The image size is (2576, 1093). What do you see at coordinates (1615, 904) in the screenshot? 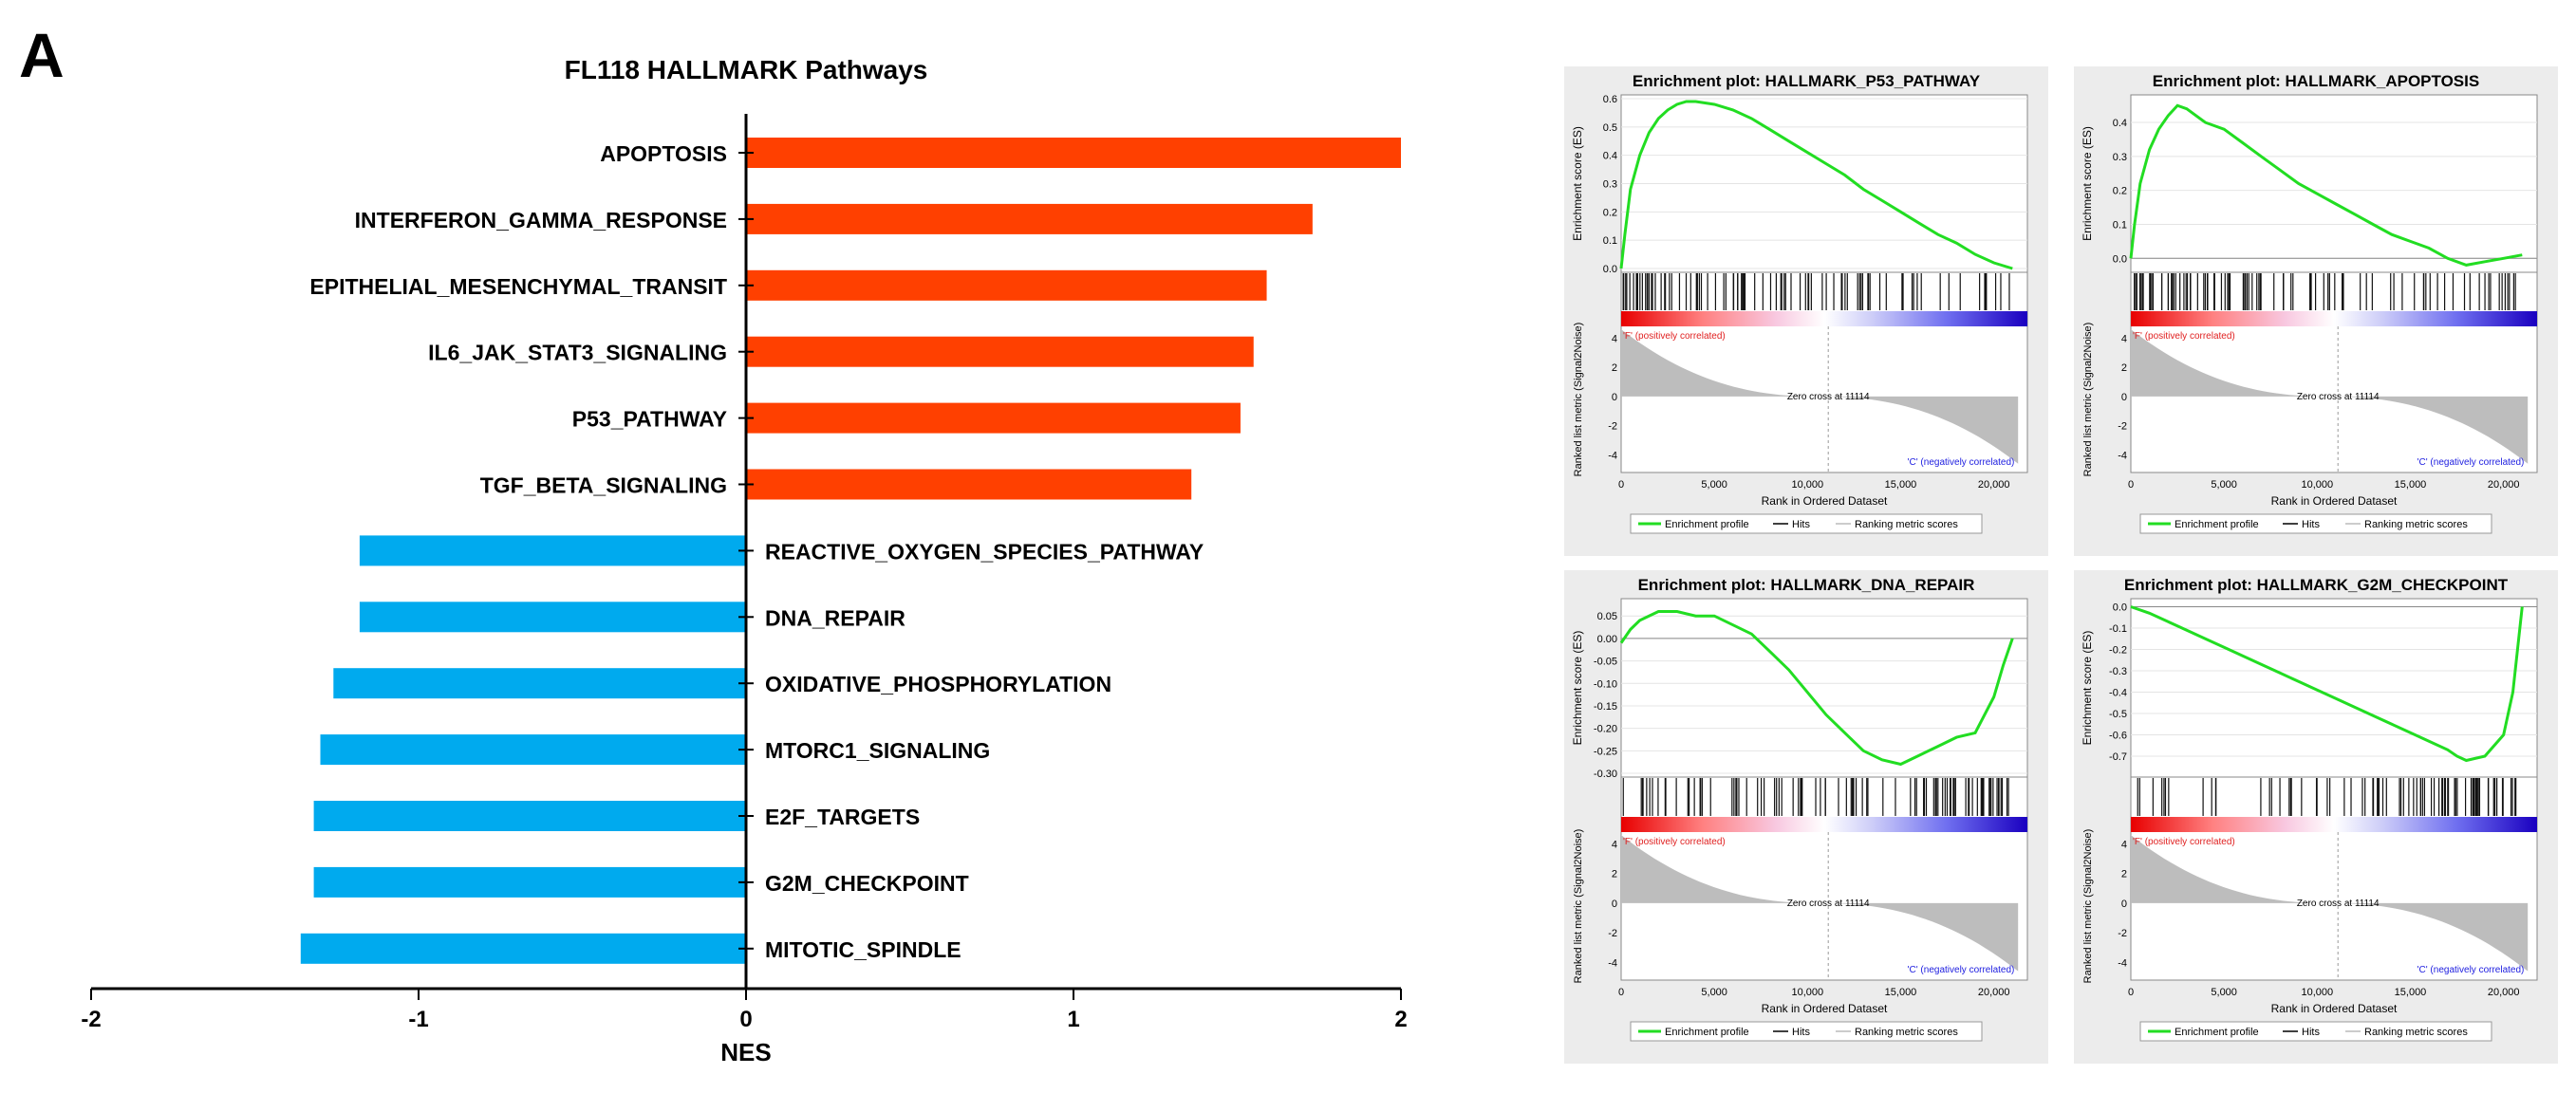
I see `metric-tick-label: 0` at bounding box center [1615, 904].